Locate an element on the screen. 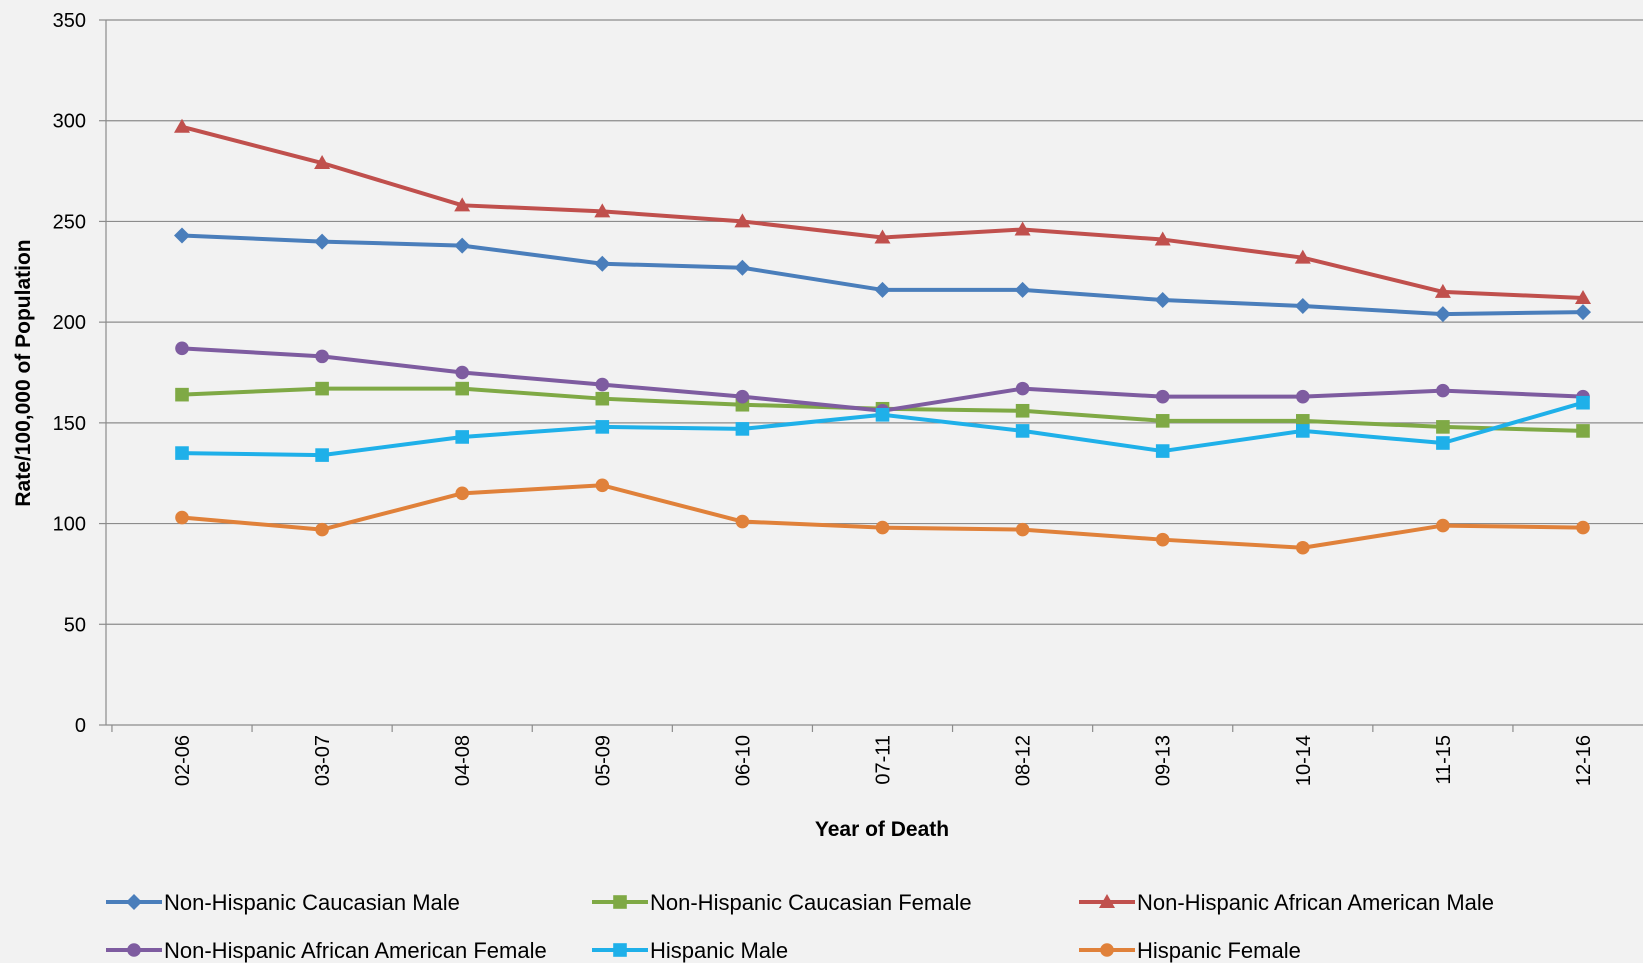  x-tick-label: 05-09 is located at coordinates (603, 760).